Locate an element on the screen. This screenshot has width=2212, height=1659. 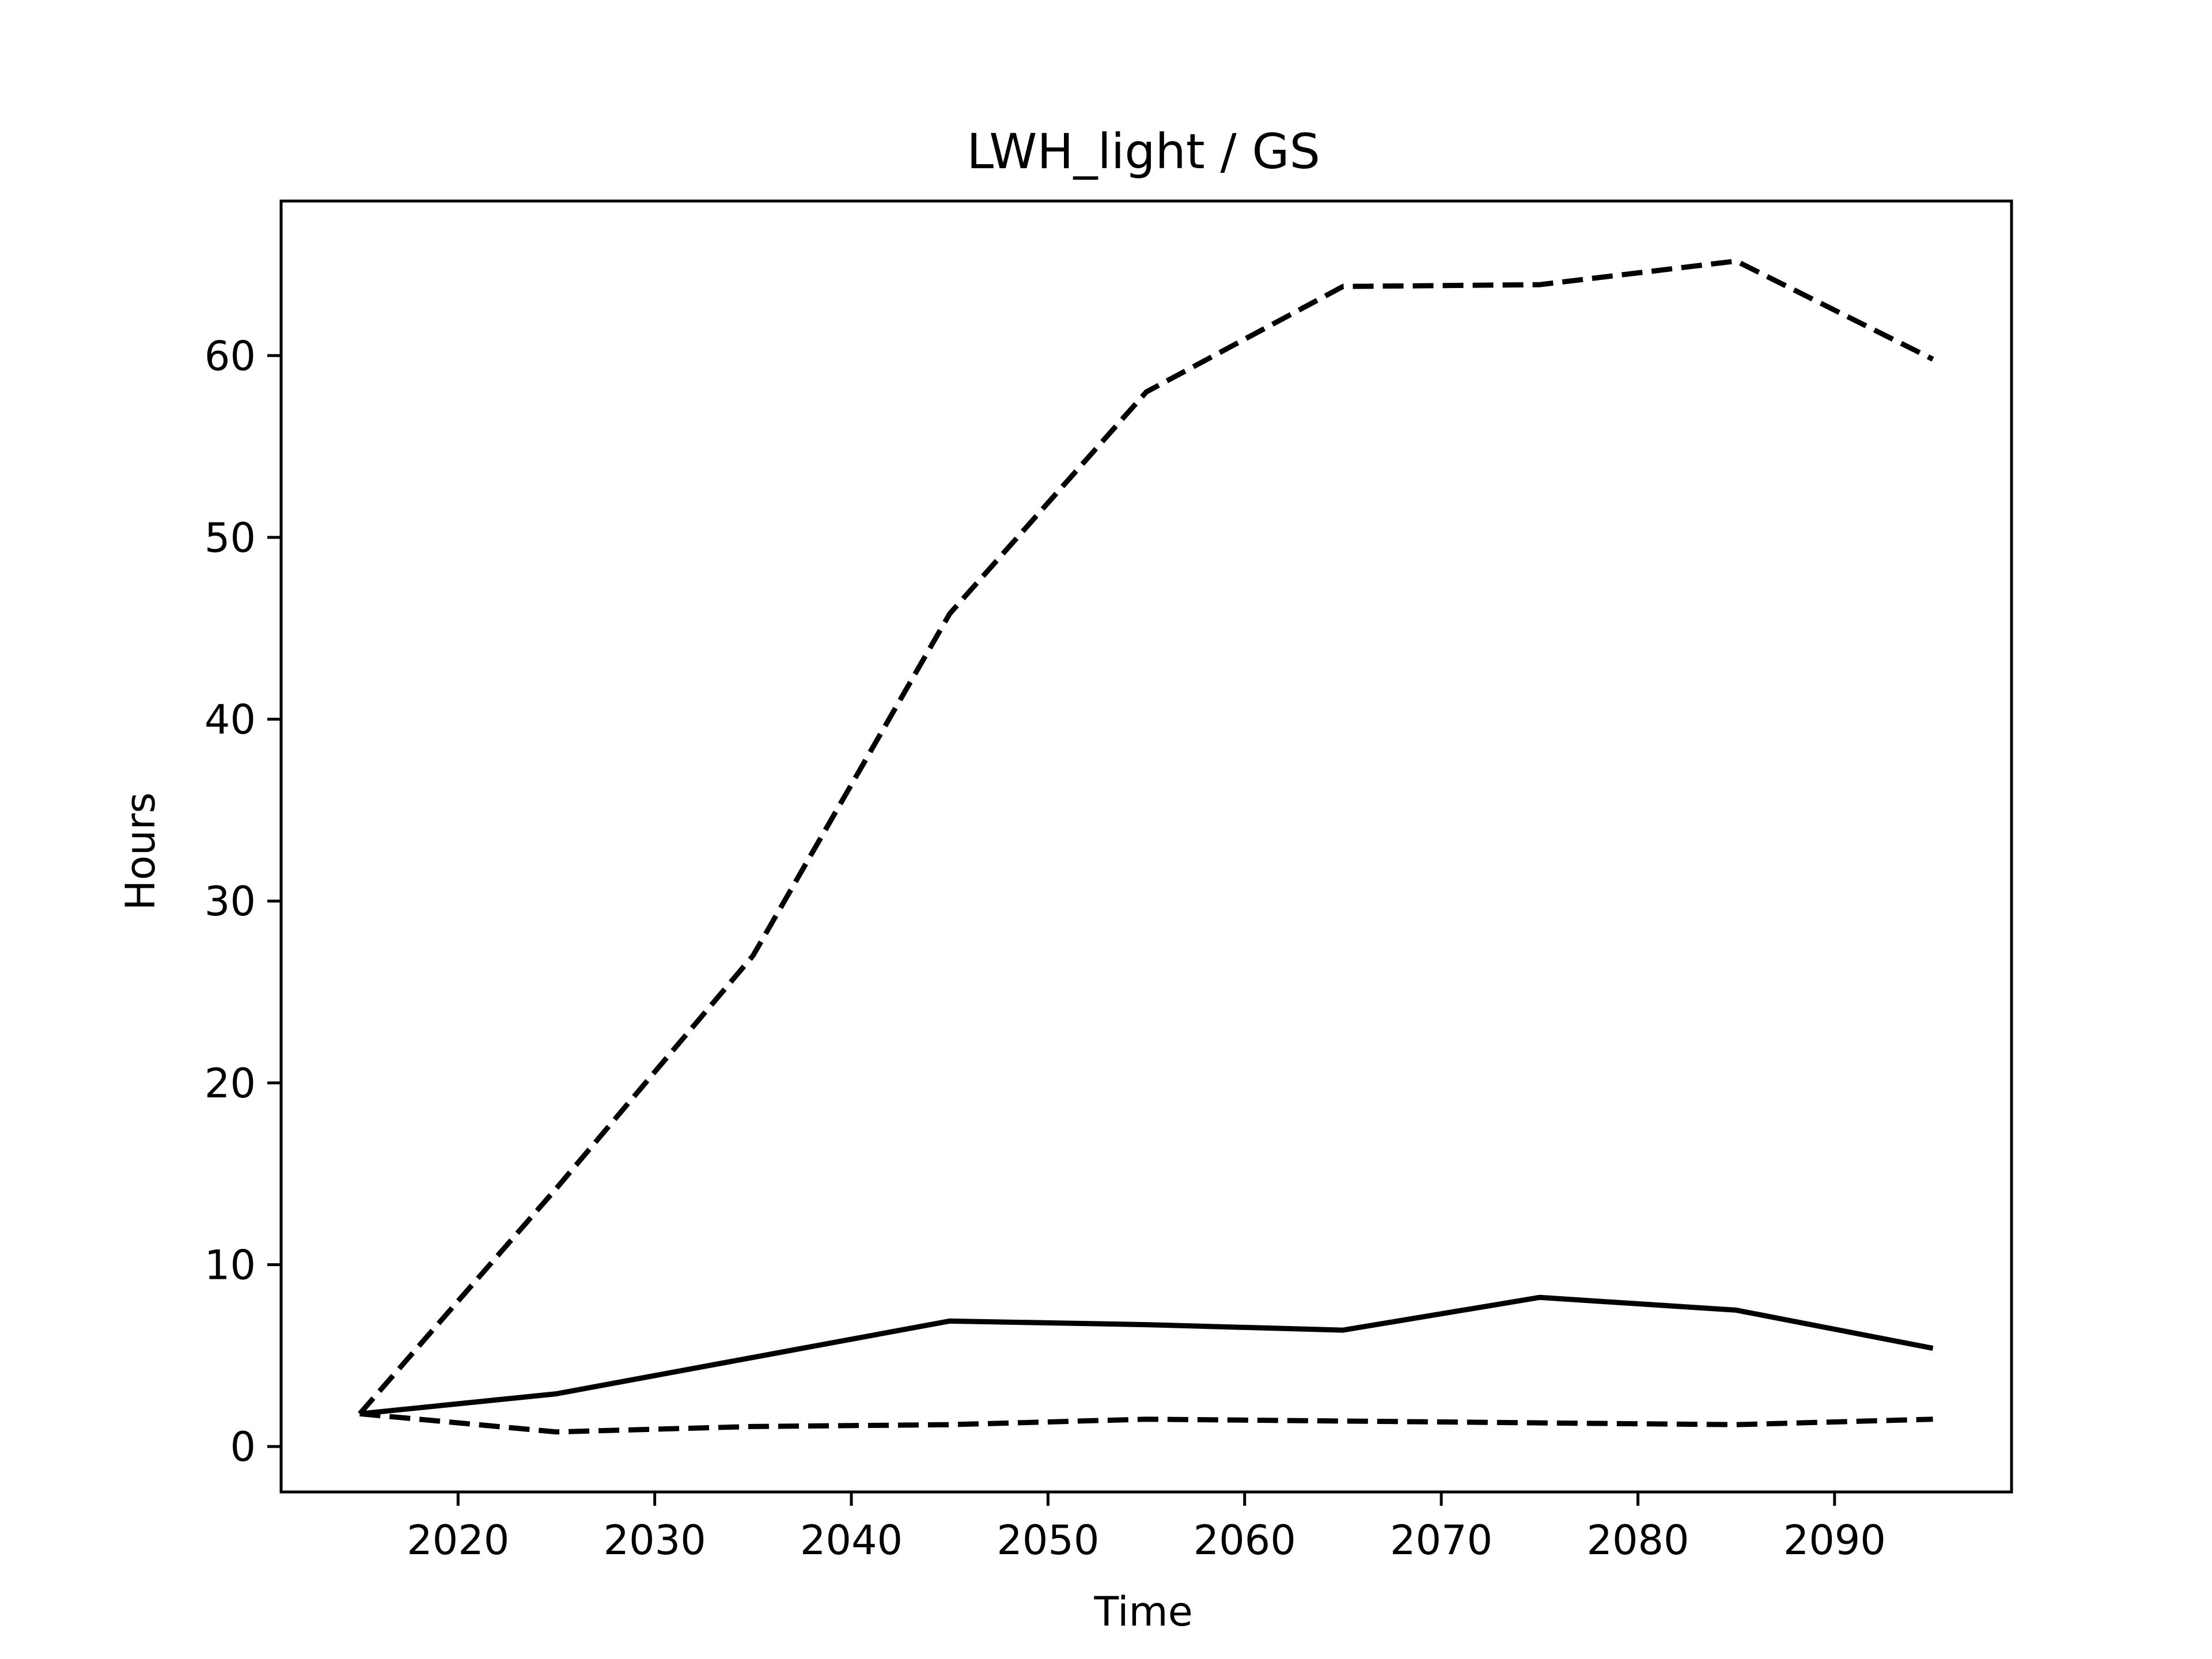
x-tick-label-2080: 2080 is located at coordinates (1637, 1540).